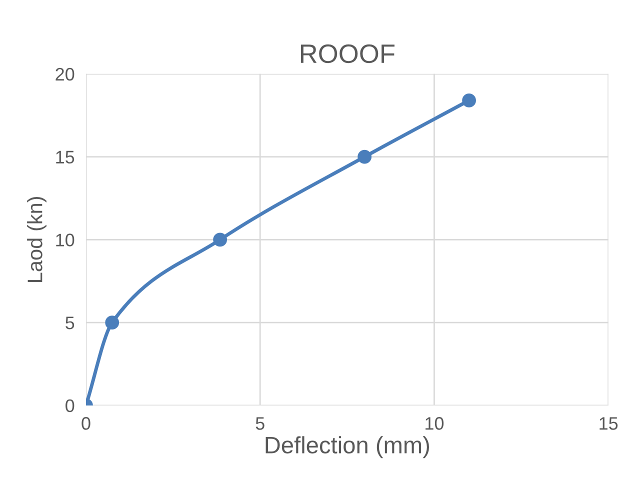 This screenshot has height=477, width=637. I want to click on y-axis-title: Laod (kn), so click(36, 239).